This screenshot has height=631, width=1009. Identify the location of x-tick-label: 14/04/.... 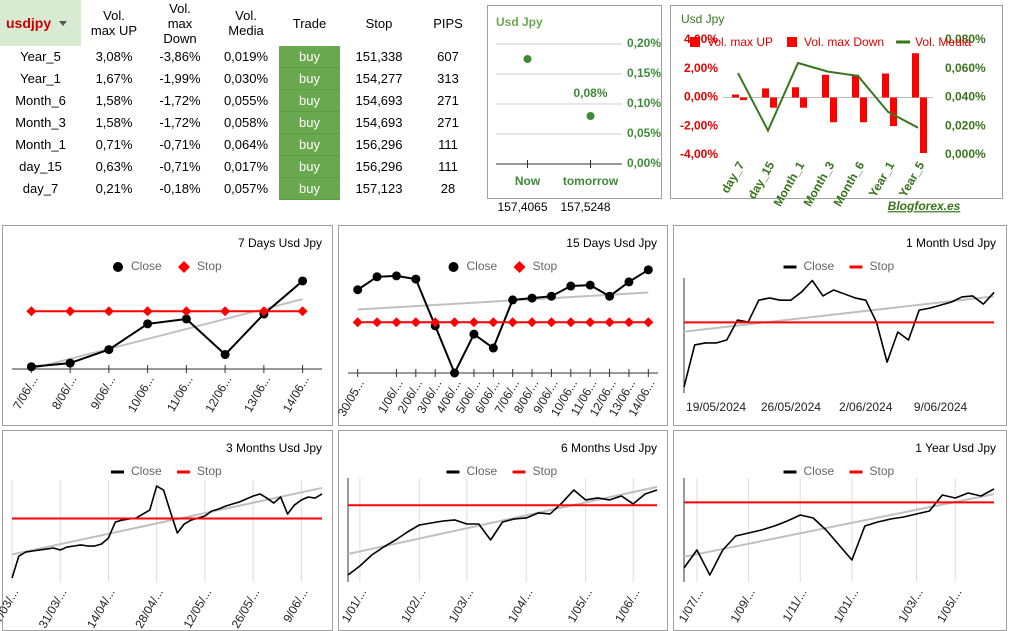
(101, 608).